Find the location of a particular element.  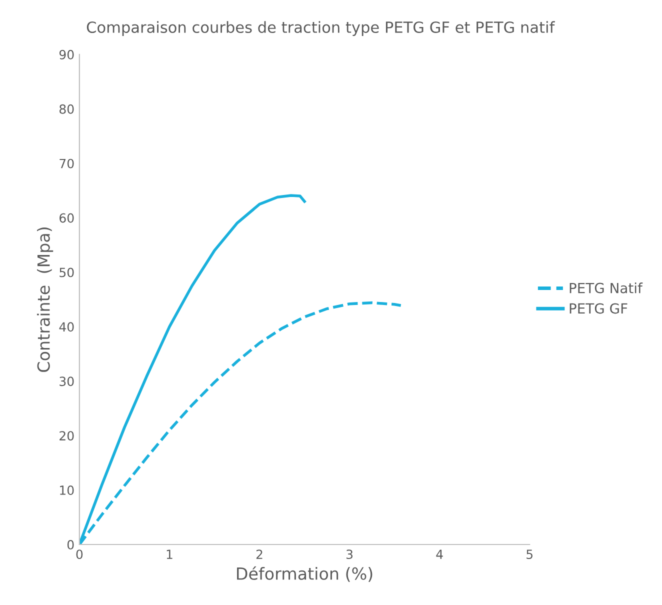

y-tick-label: 70 is located at coordinates (67, 163).